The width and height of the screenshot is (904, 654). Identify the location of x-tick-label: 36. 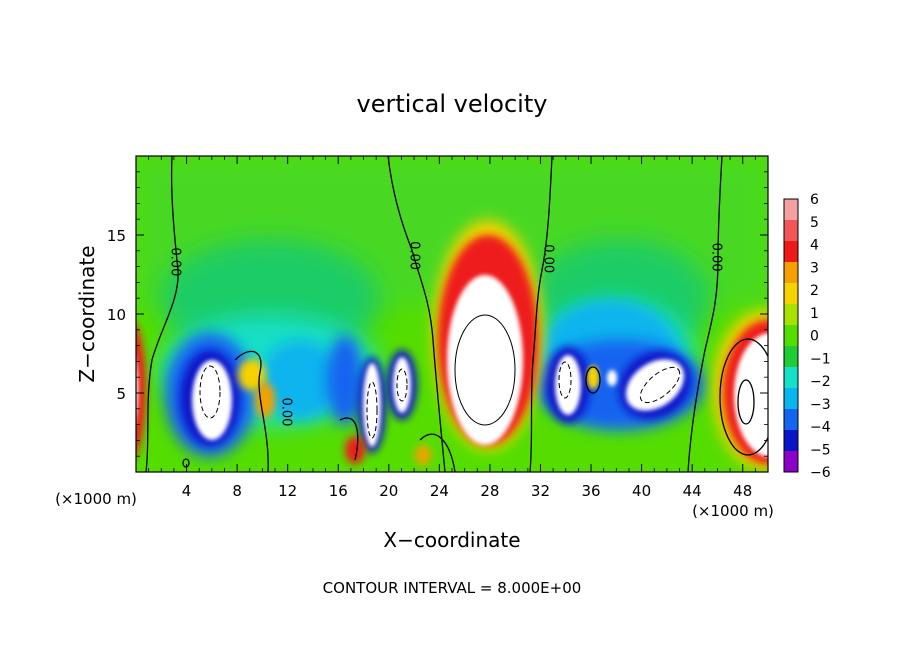
(590, 491).